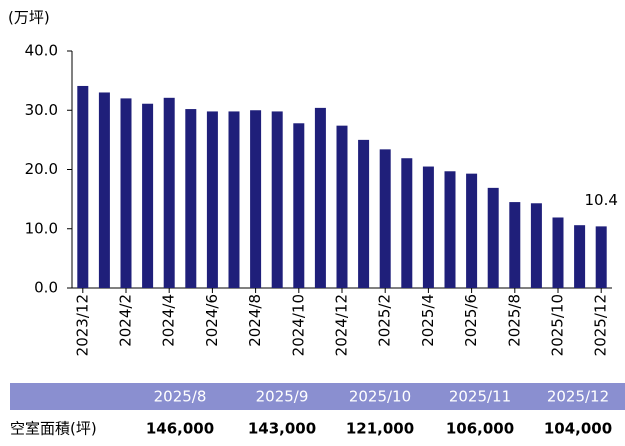  What do you see at coordinates (212, 320) in the screenshot?
I see `x-tick-label: 2024/6` at bounding box center [212, 320].